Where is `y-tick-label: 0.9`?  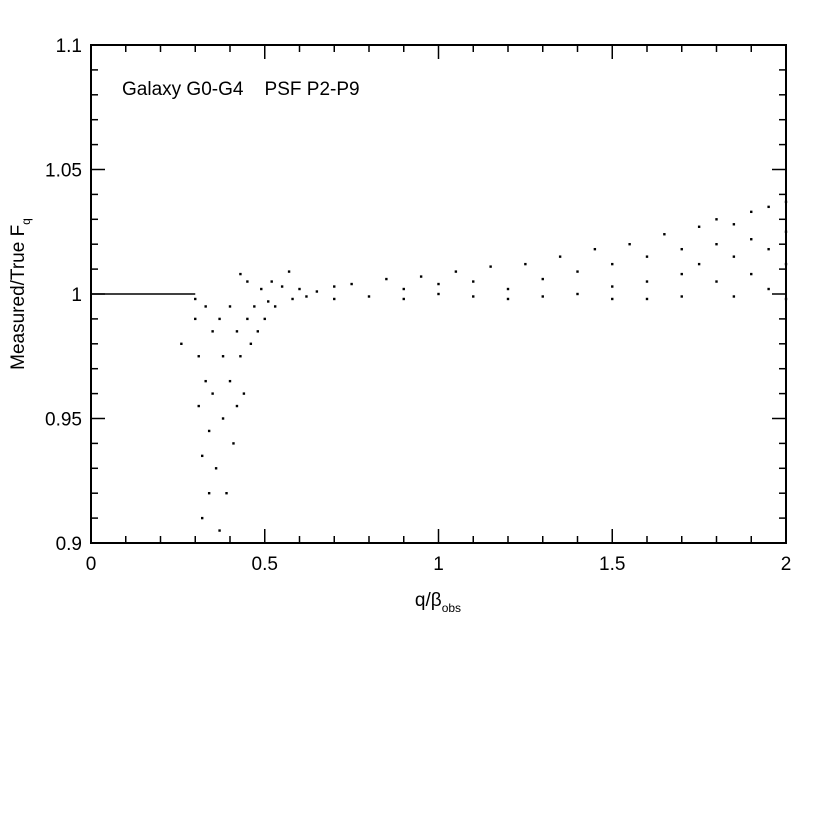
y-tick-label: 0.9 is located at coordinates (69, 544).